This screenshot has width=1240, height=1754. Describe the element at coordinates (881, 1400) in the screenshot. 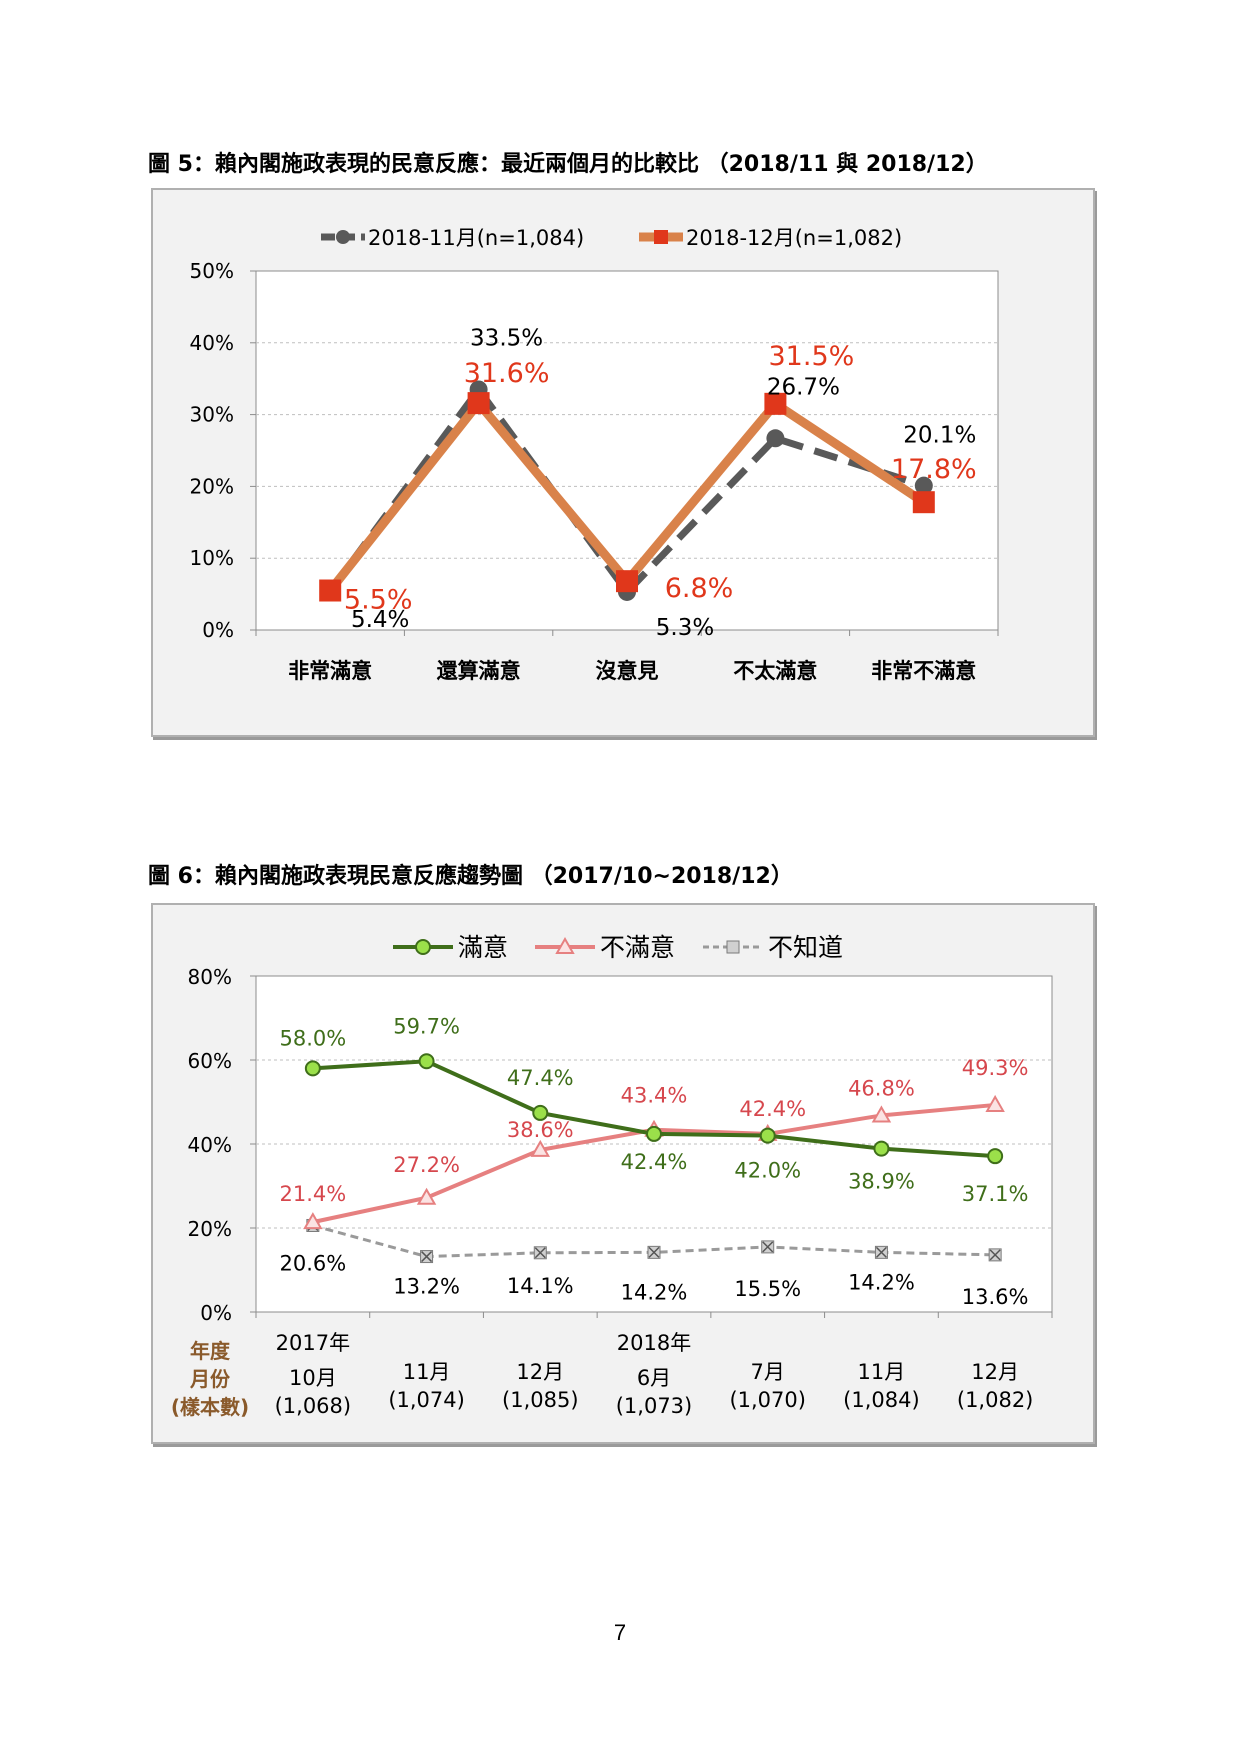

I see `x-tick-sample-label: (1,084)` at that location.